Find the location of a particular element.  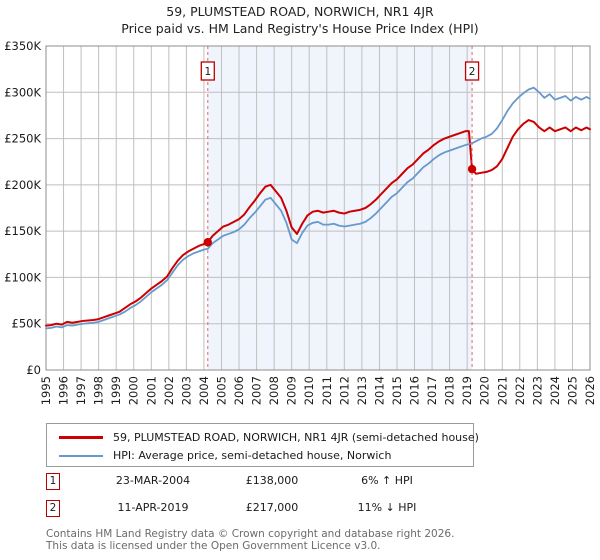

x-axis-tick-label: 2012 is located at coordinates (344, 390).